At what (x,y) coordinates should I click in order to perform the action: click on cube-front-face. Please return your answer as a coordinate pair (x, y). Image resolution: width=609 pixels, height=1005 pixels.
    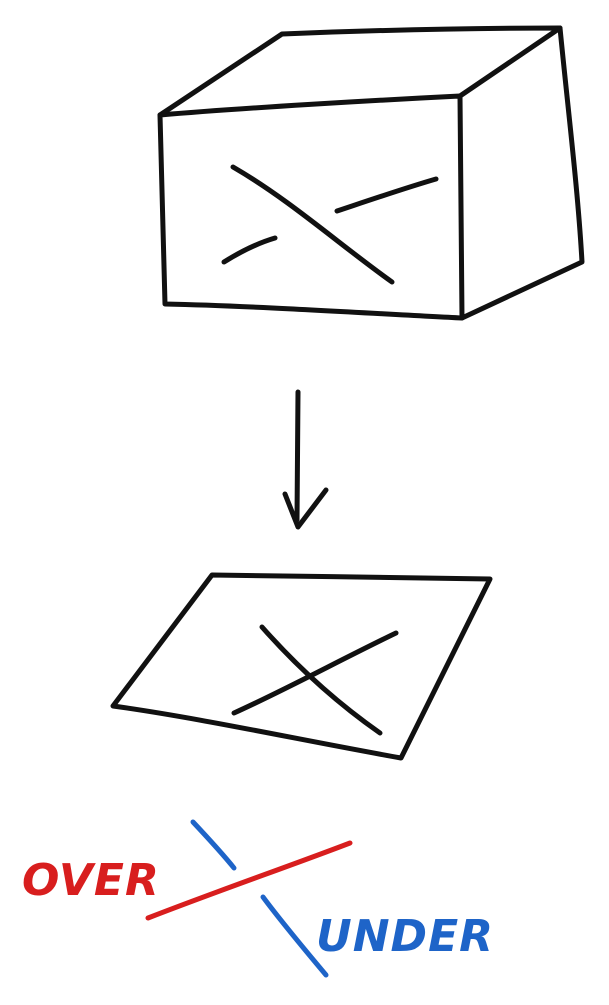
    Looking at the image, I should click on (311, 207).